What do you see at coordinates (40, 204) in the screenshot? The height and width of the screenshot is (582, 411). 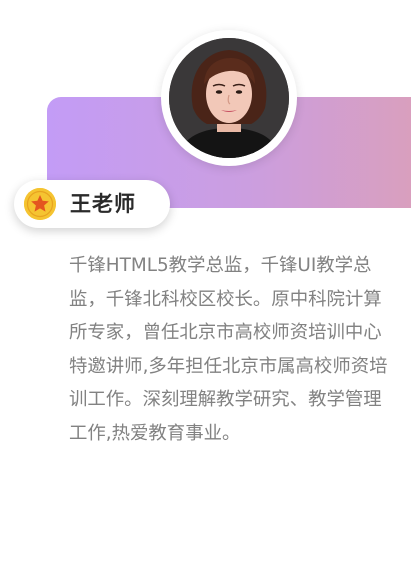 I see `star-badge-icon` at bounding box center [40, 204].